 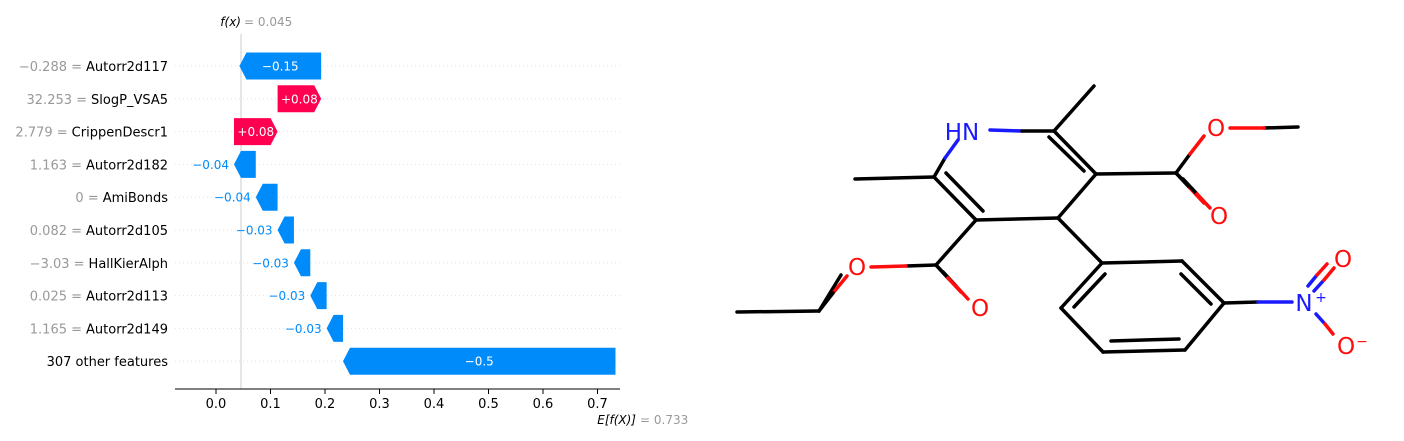 I want to click on feature-name-label: Autorr2d105, so click(x=127, y=231).